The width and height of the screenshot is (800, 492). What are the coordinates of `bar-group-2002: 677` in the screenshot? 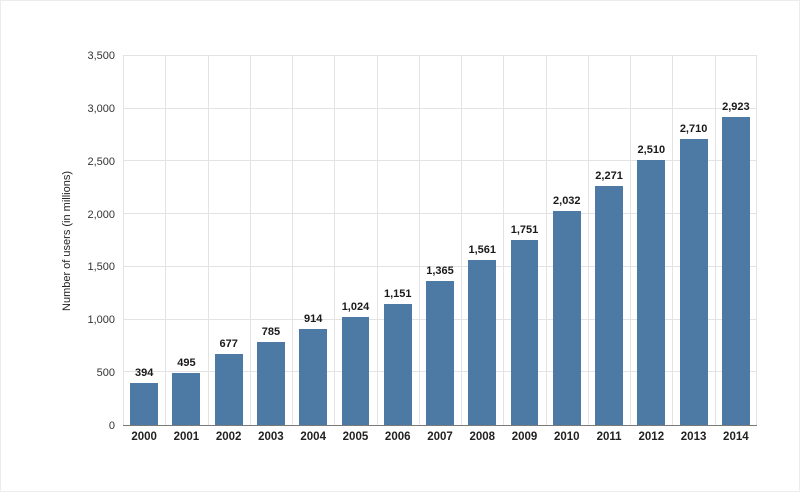 It's located at (229, 240).